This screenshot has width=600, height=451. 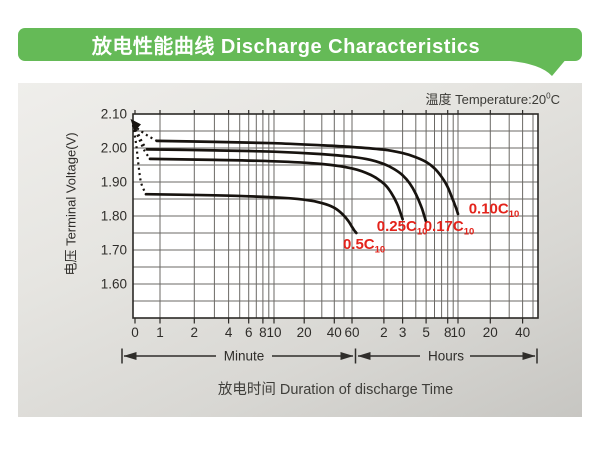 I want to click on title-banner: 放电性能曲线 Discharge Characteristics, so click(x=300, y=44).